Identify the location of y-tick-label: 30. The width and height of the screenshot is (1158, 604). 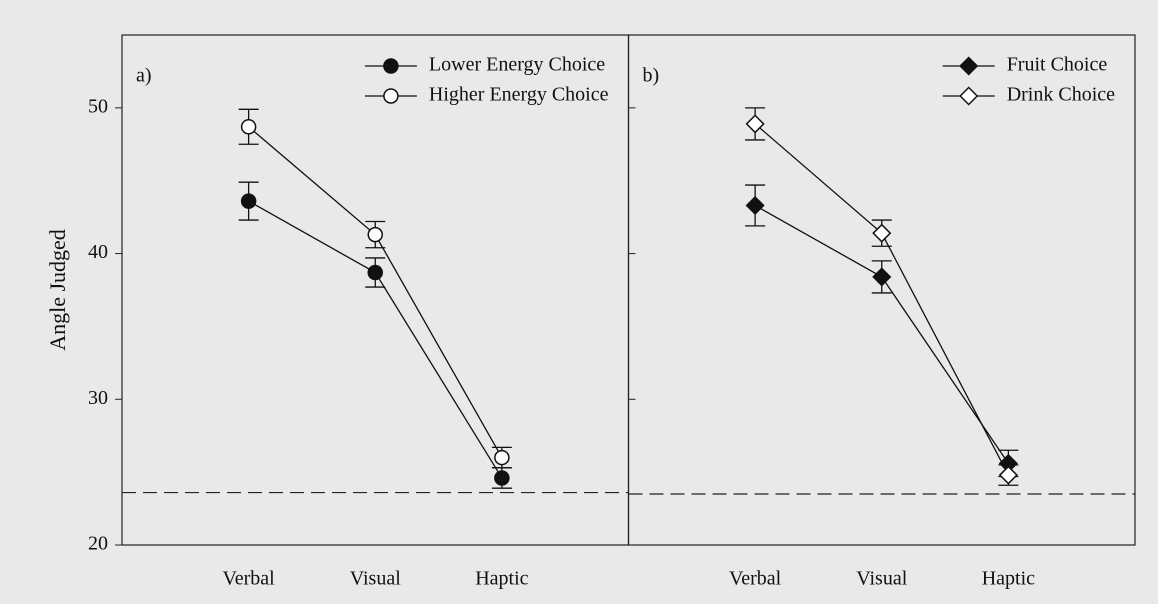
(98, 398).